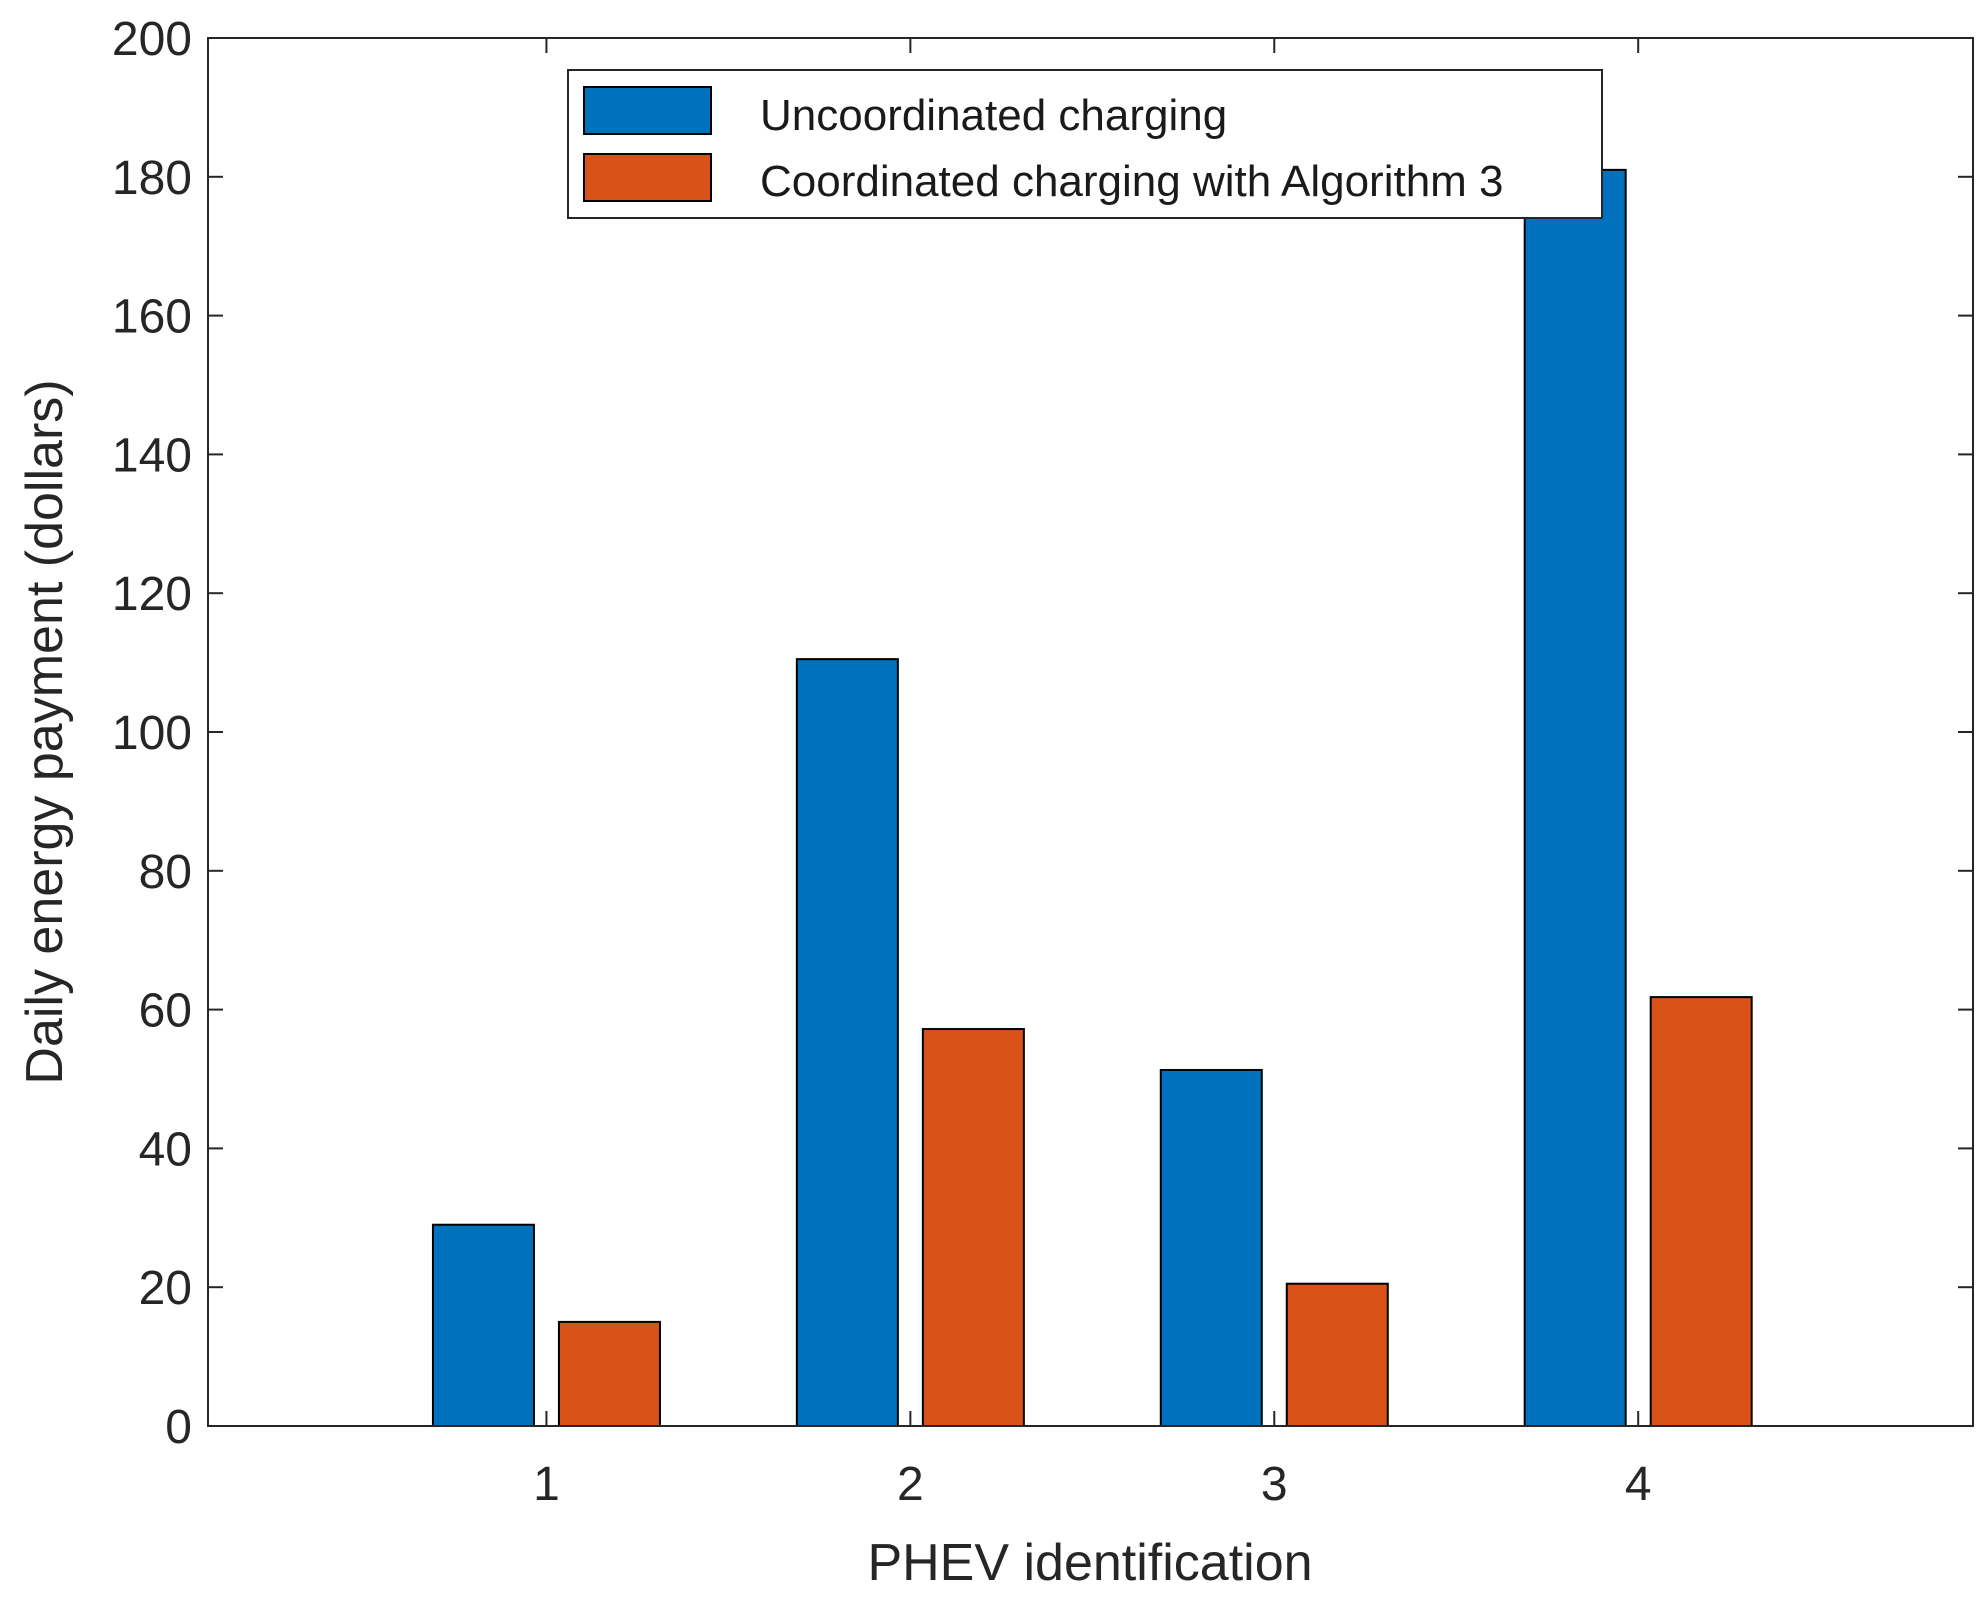 This screenshot has width=1984, height=1606. I want to click on y-tick-label-0: 0, so click(178, 1427).